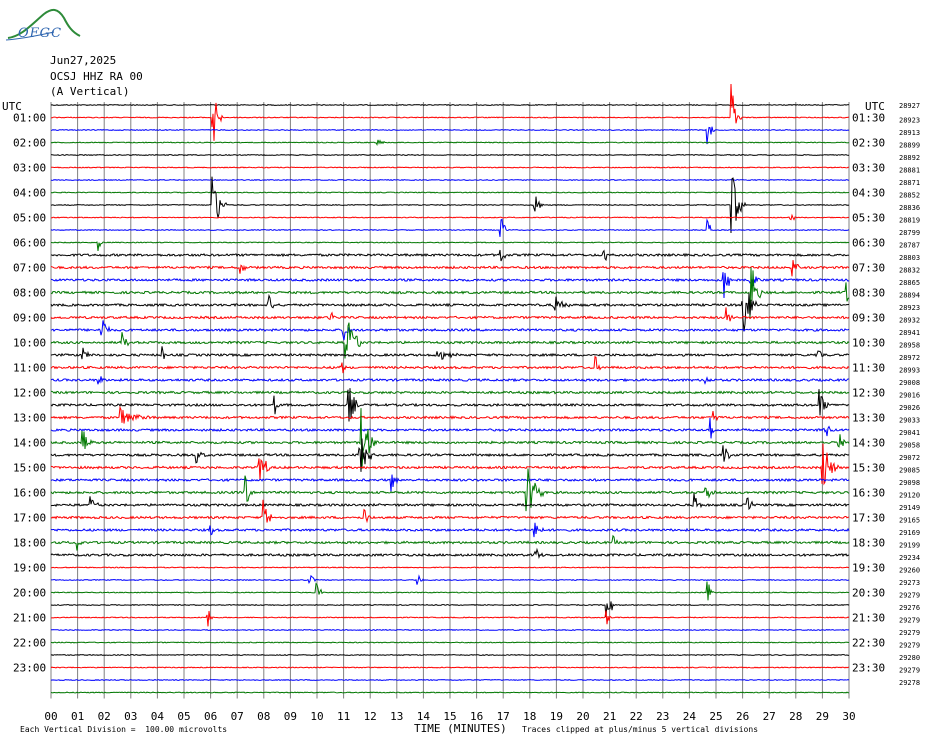  Describe the element at coordinates (263, 716) in the screenshot. I see `x-tick-label: 08` at that location.